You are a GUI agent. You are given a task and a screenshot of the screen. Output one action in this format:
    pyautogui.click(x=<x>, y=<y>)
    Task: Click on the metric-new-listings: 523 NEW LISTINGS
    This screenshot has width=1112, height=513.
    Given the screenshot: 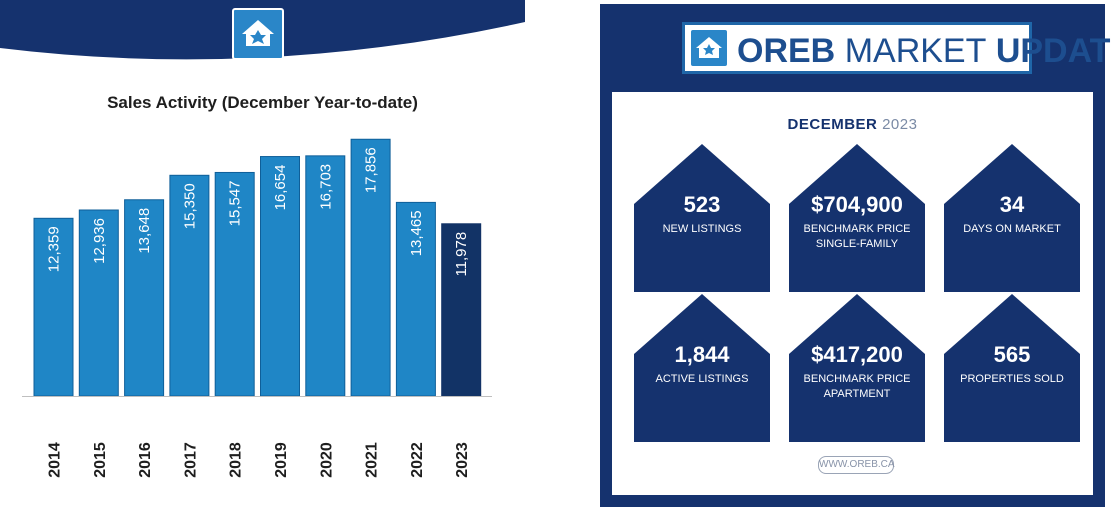 What is the action you would take?
    pyautogui.click(x=702, y=218)
    